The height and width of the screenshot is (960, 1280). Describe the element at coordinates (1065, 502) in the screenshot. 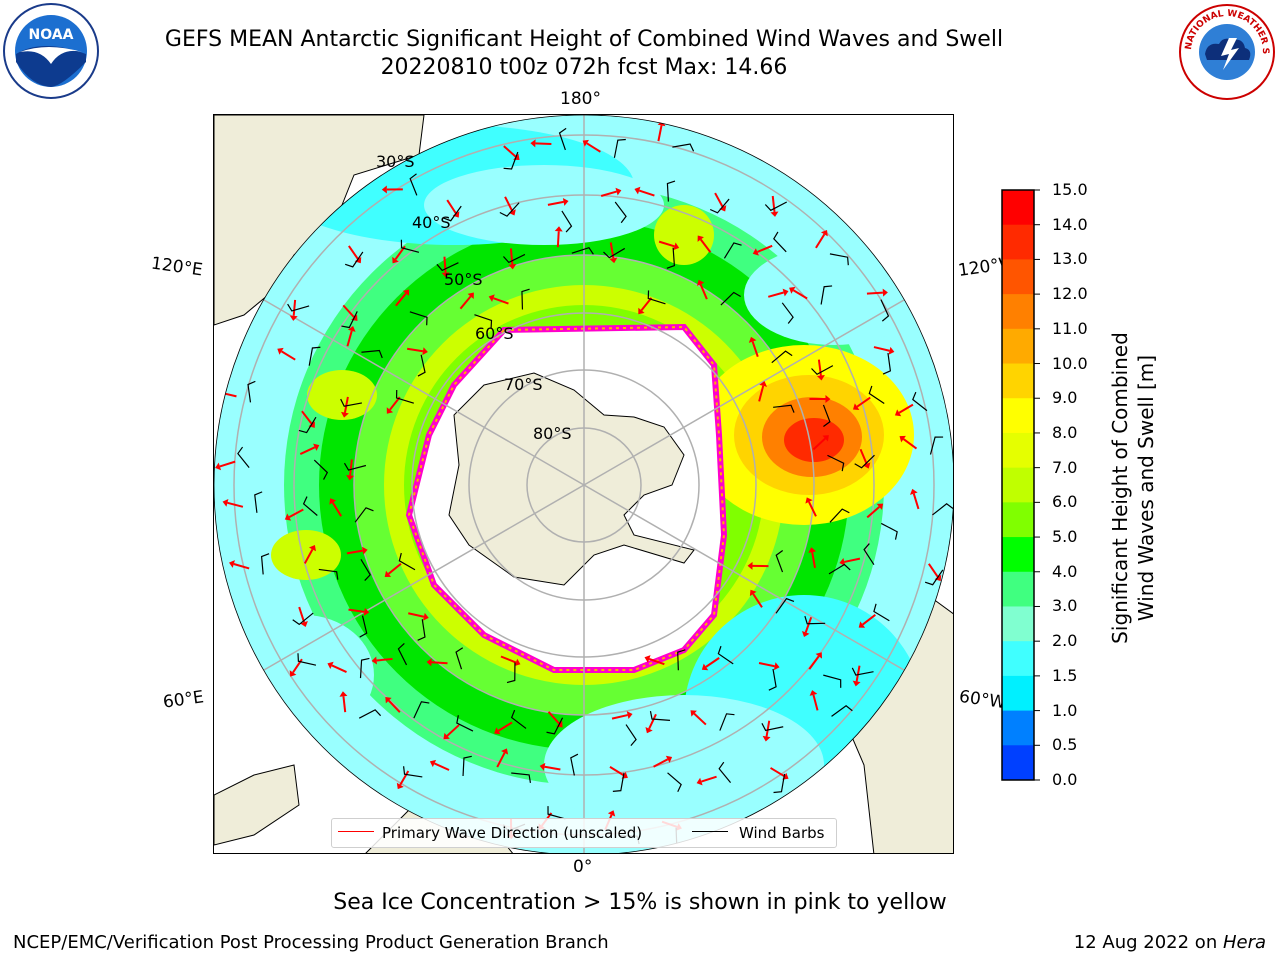

I see `colorbar-tick-label: 6.0` at that location.